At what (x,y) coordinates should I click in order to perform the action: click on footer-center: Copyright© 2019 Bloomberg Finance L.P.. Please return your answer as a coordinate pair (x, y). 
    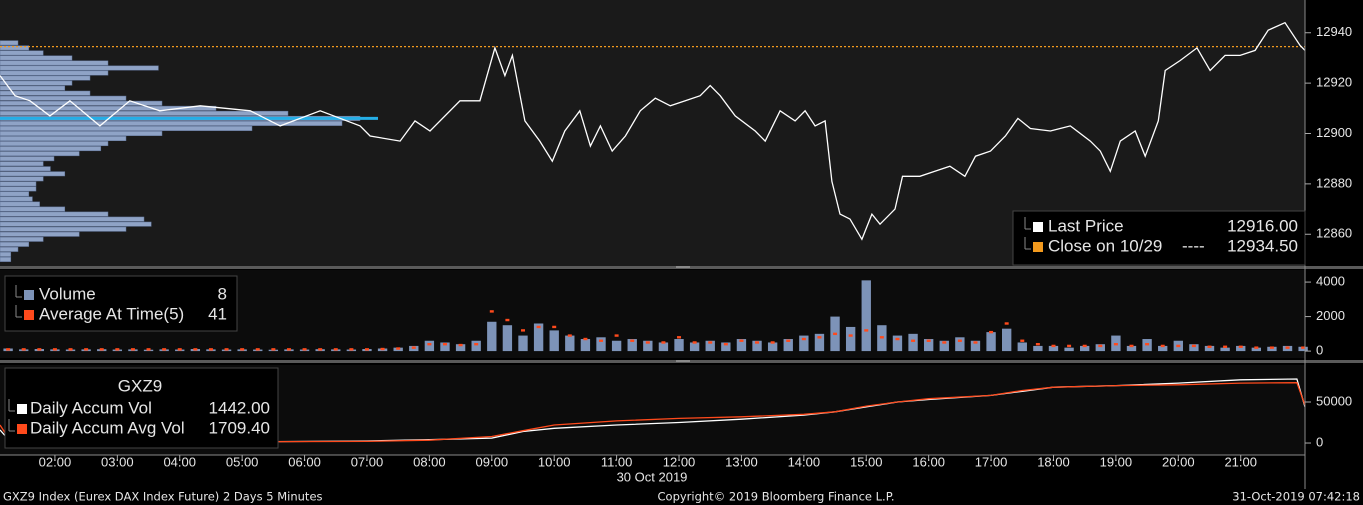
    Looking at the image, I should click on (776, 497).